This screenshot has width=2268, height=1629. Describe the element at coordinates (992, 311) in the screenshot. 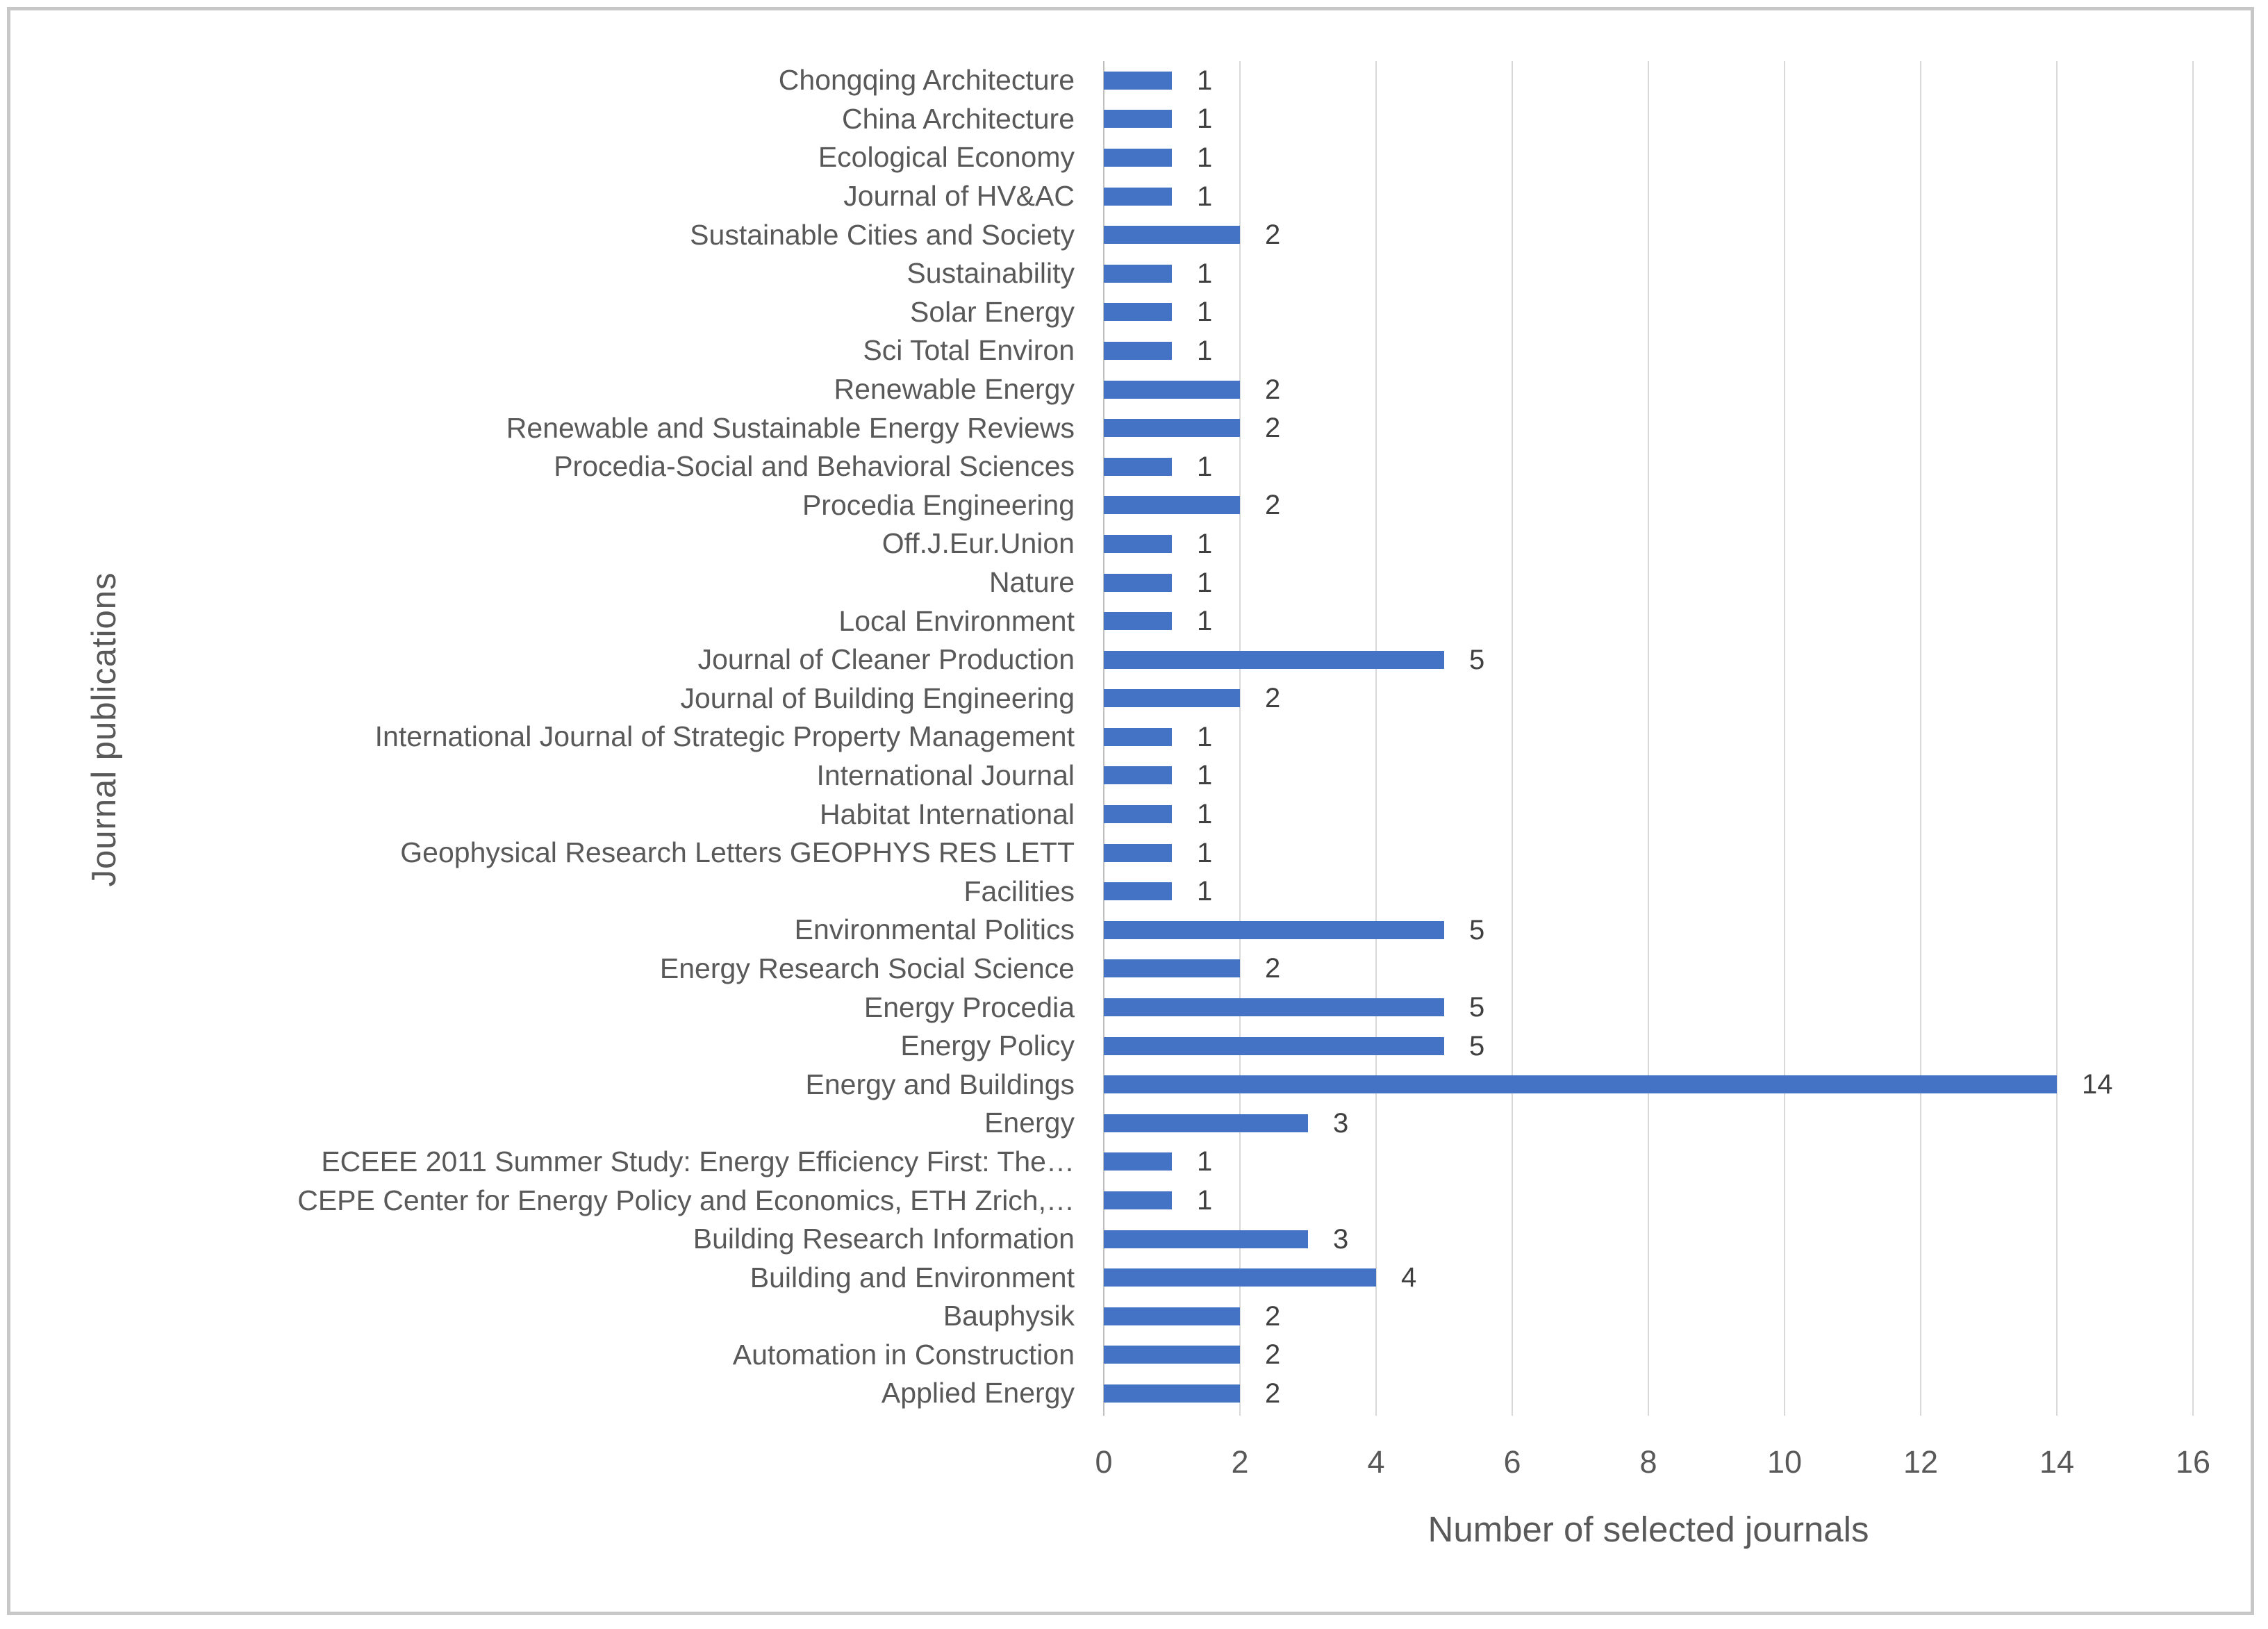

I see `category-label: Solar Energy` at that location.